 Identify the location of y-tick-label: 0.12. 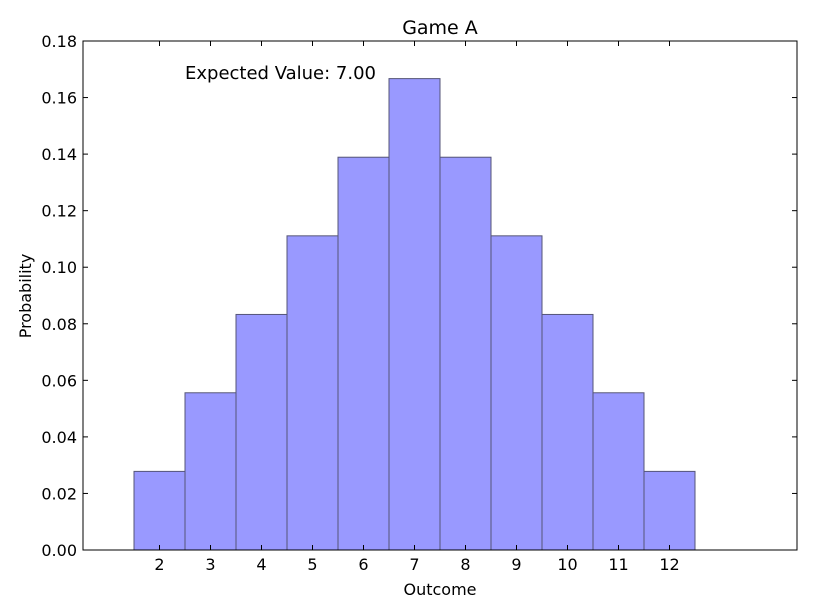
(59, 211).